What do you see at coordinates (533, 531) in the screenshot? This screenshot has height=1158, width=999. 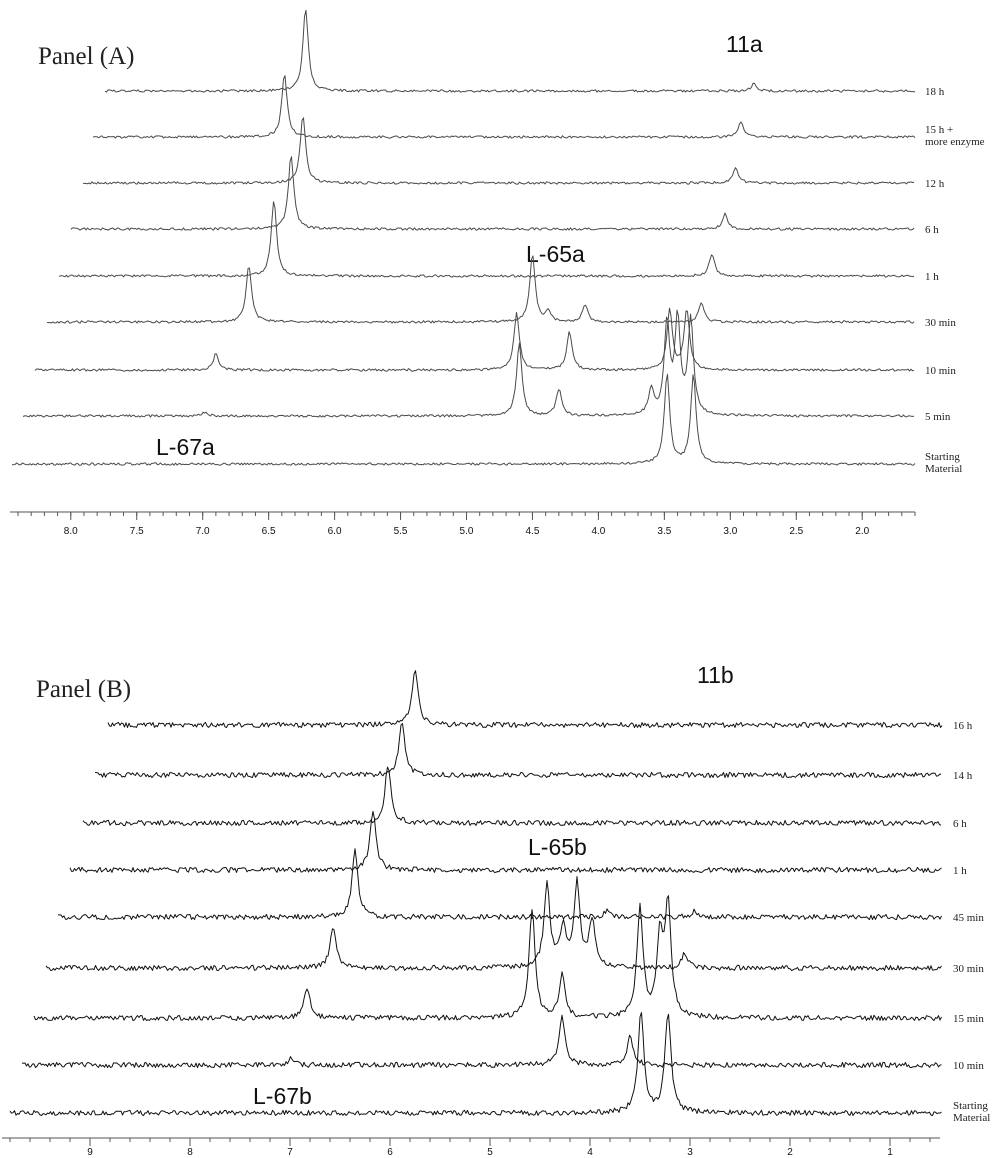 I see `tick-label: 4.5` at bounding box center [533, 531].